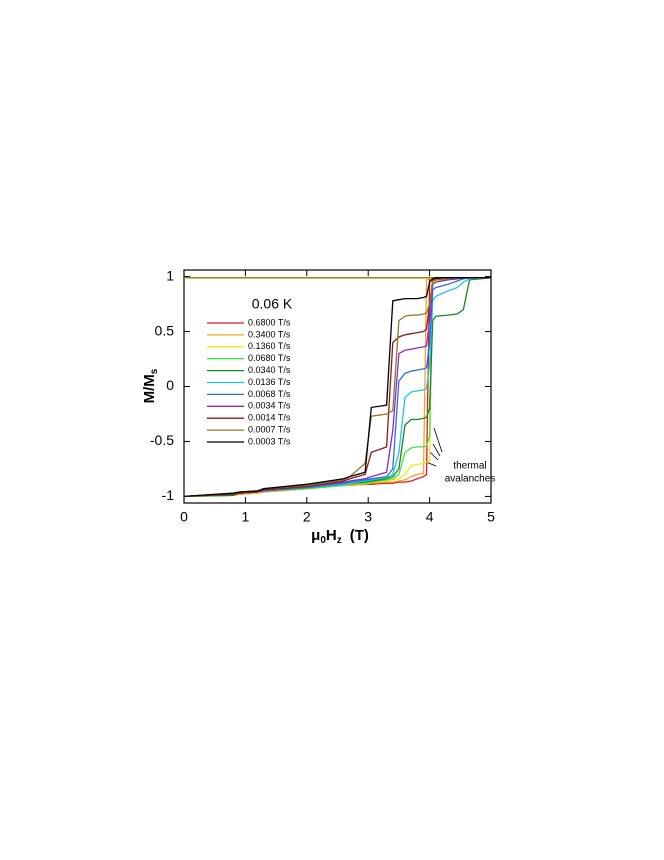 This screenshot has width=664, height=860. I want to click on x-axis-label: μ0Hz (T), so click(340, 536).